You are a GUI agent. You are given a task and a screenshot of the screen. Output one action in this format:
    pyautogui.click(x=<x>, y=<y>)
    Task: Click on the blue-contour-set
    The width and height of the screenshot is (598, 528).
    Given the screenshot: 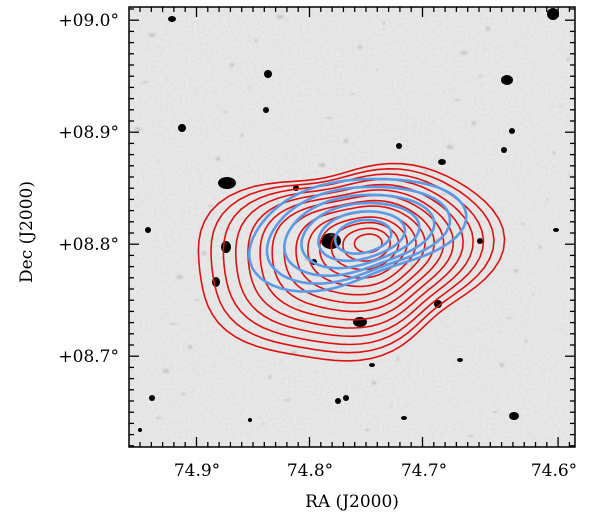 What is the action you would take?
    pyautogui.click(x=357, y=235)
    